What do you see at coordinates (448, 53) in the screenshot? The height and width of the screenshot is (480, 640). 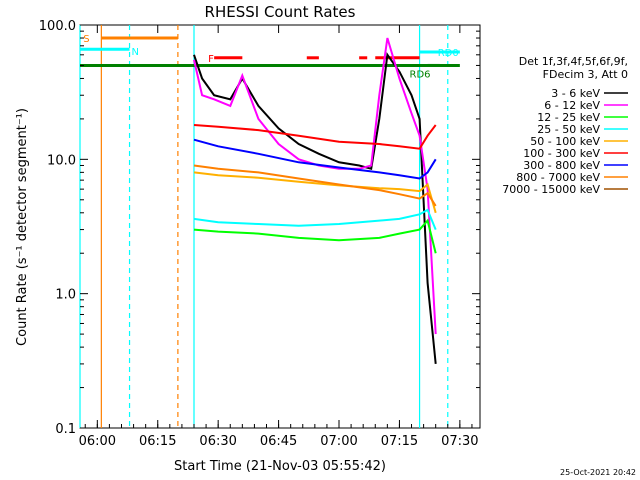 I see `flag-label-rd0: RD0` at bounding box center [448, 53].